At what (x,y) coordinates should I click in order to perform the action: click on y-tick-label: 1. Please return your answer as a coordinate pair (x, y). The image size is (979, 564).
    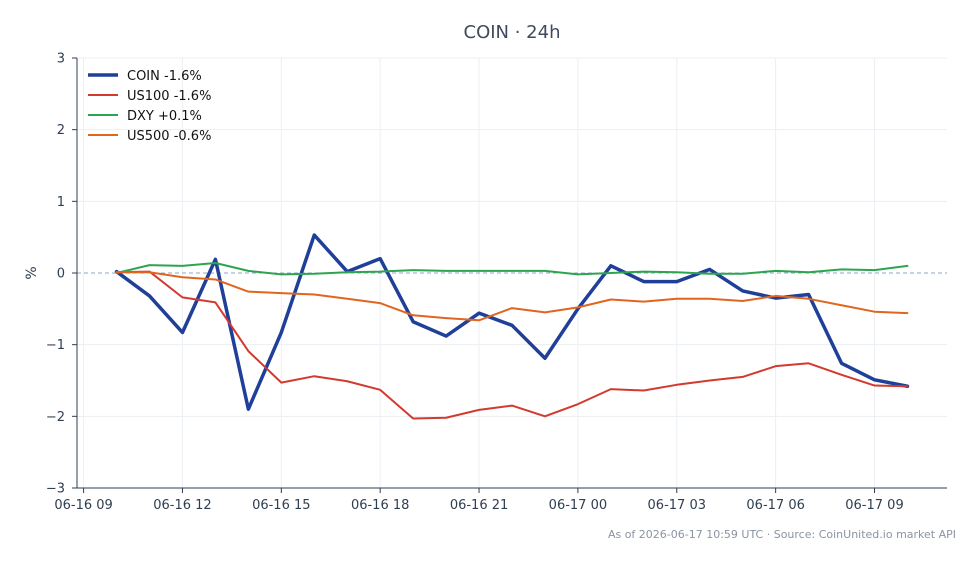
    Looking at the image, I should click on (61, 202).